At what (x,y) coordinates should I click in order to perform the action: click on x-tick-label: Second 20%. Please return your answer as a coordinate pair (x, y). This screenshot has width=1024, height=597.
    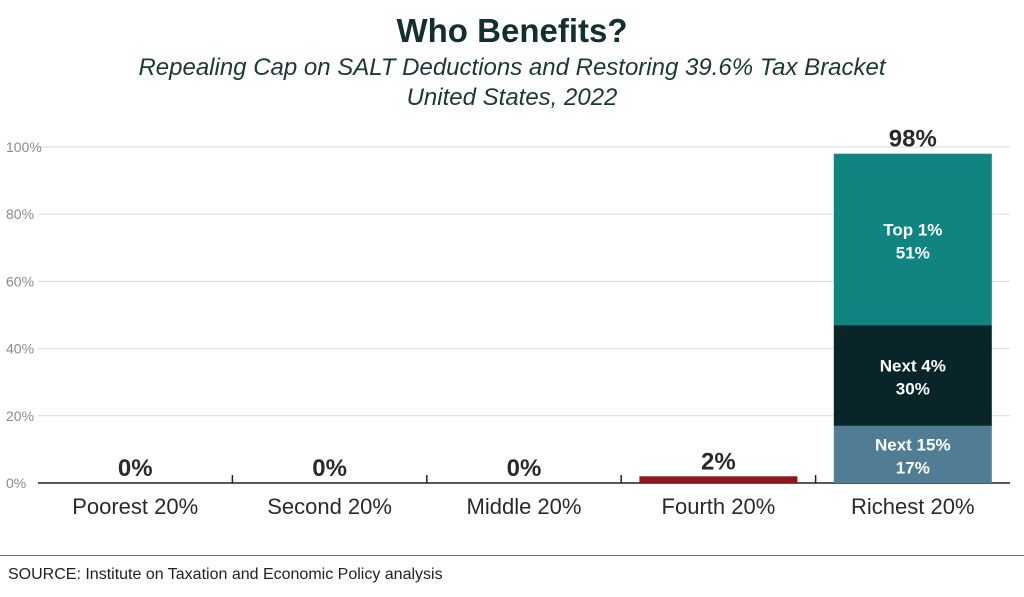
    Looking at the image, I should click on (329, 506).